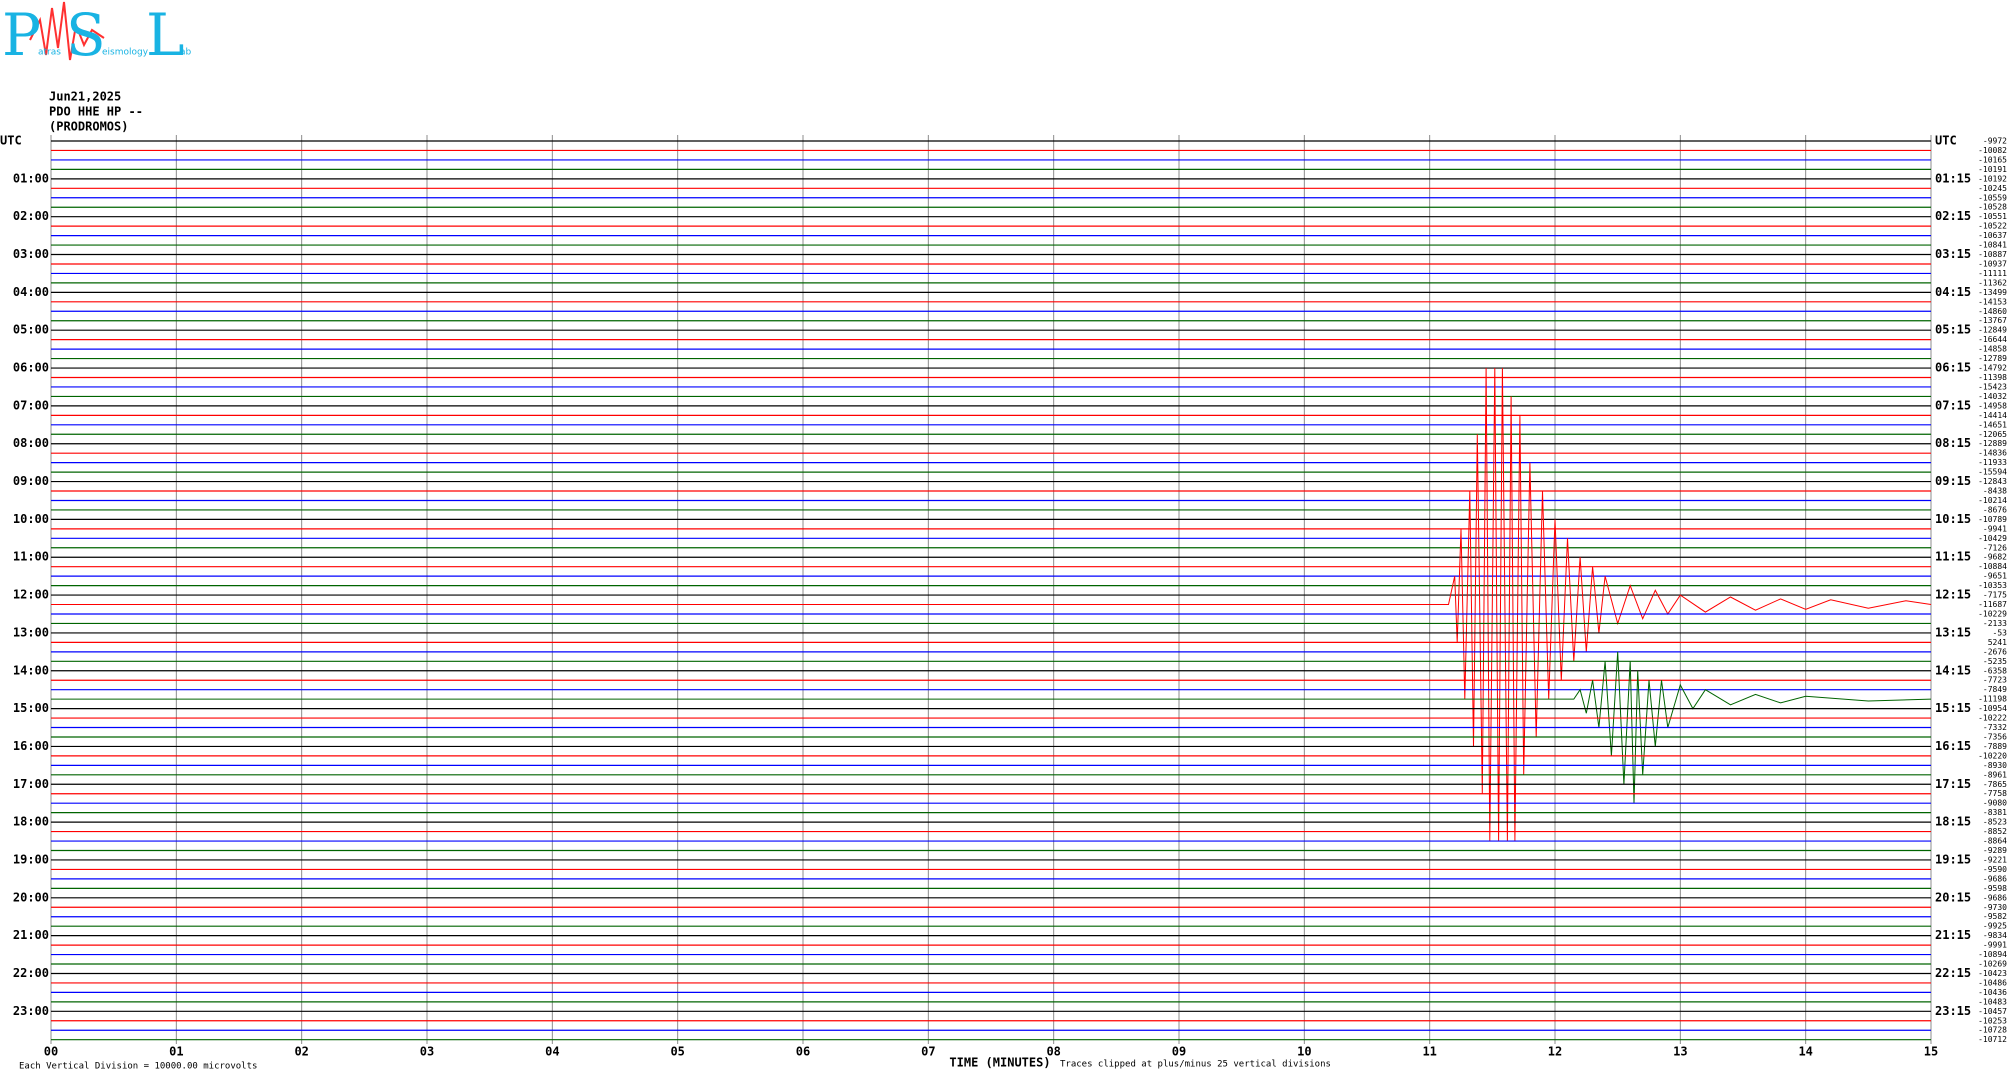  What do you see at coordinates (1995, 661) in the screenshot?
I see `offset-label: -5235` at bounding box center [1995, 661].